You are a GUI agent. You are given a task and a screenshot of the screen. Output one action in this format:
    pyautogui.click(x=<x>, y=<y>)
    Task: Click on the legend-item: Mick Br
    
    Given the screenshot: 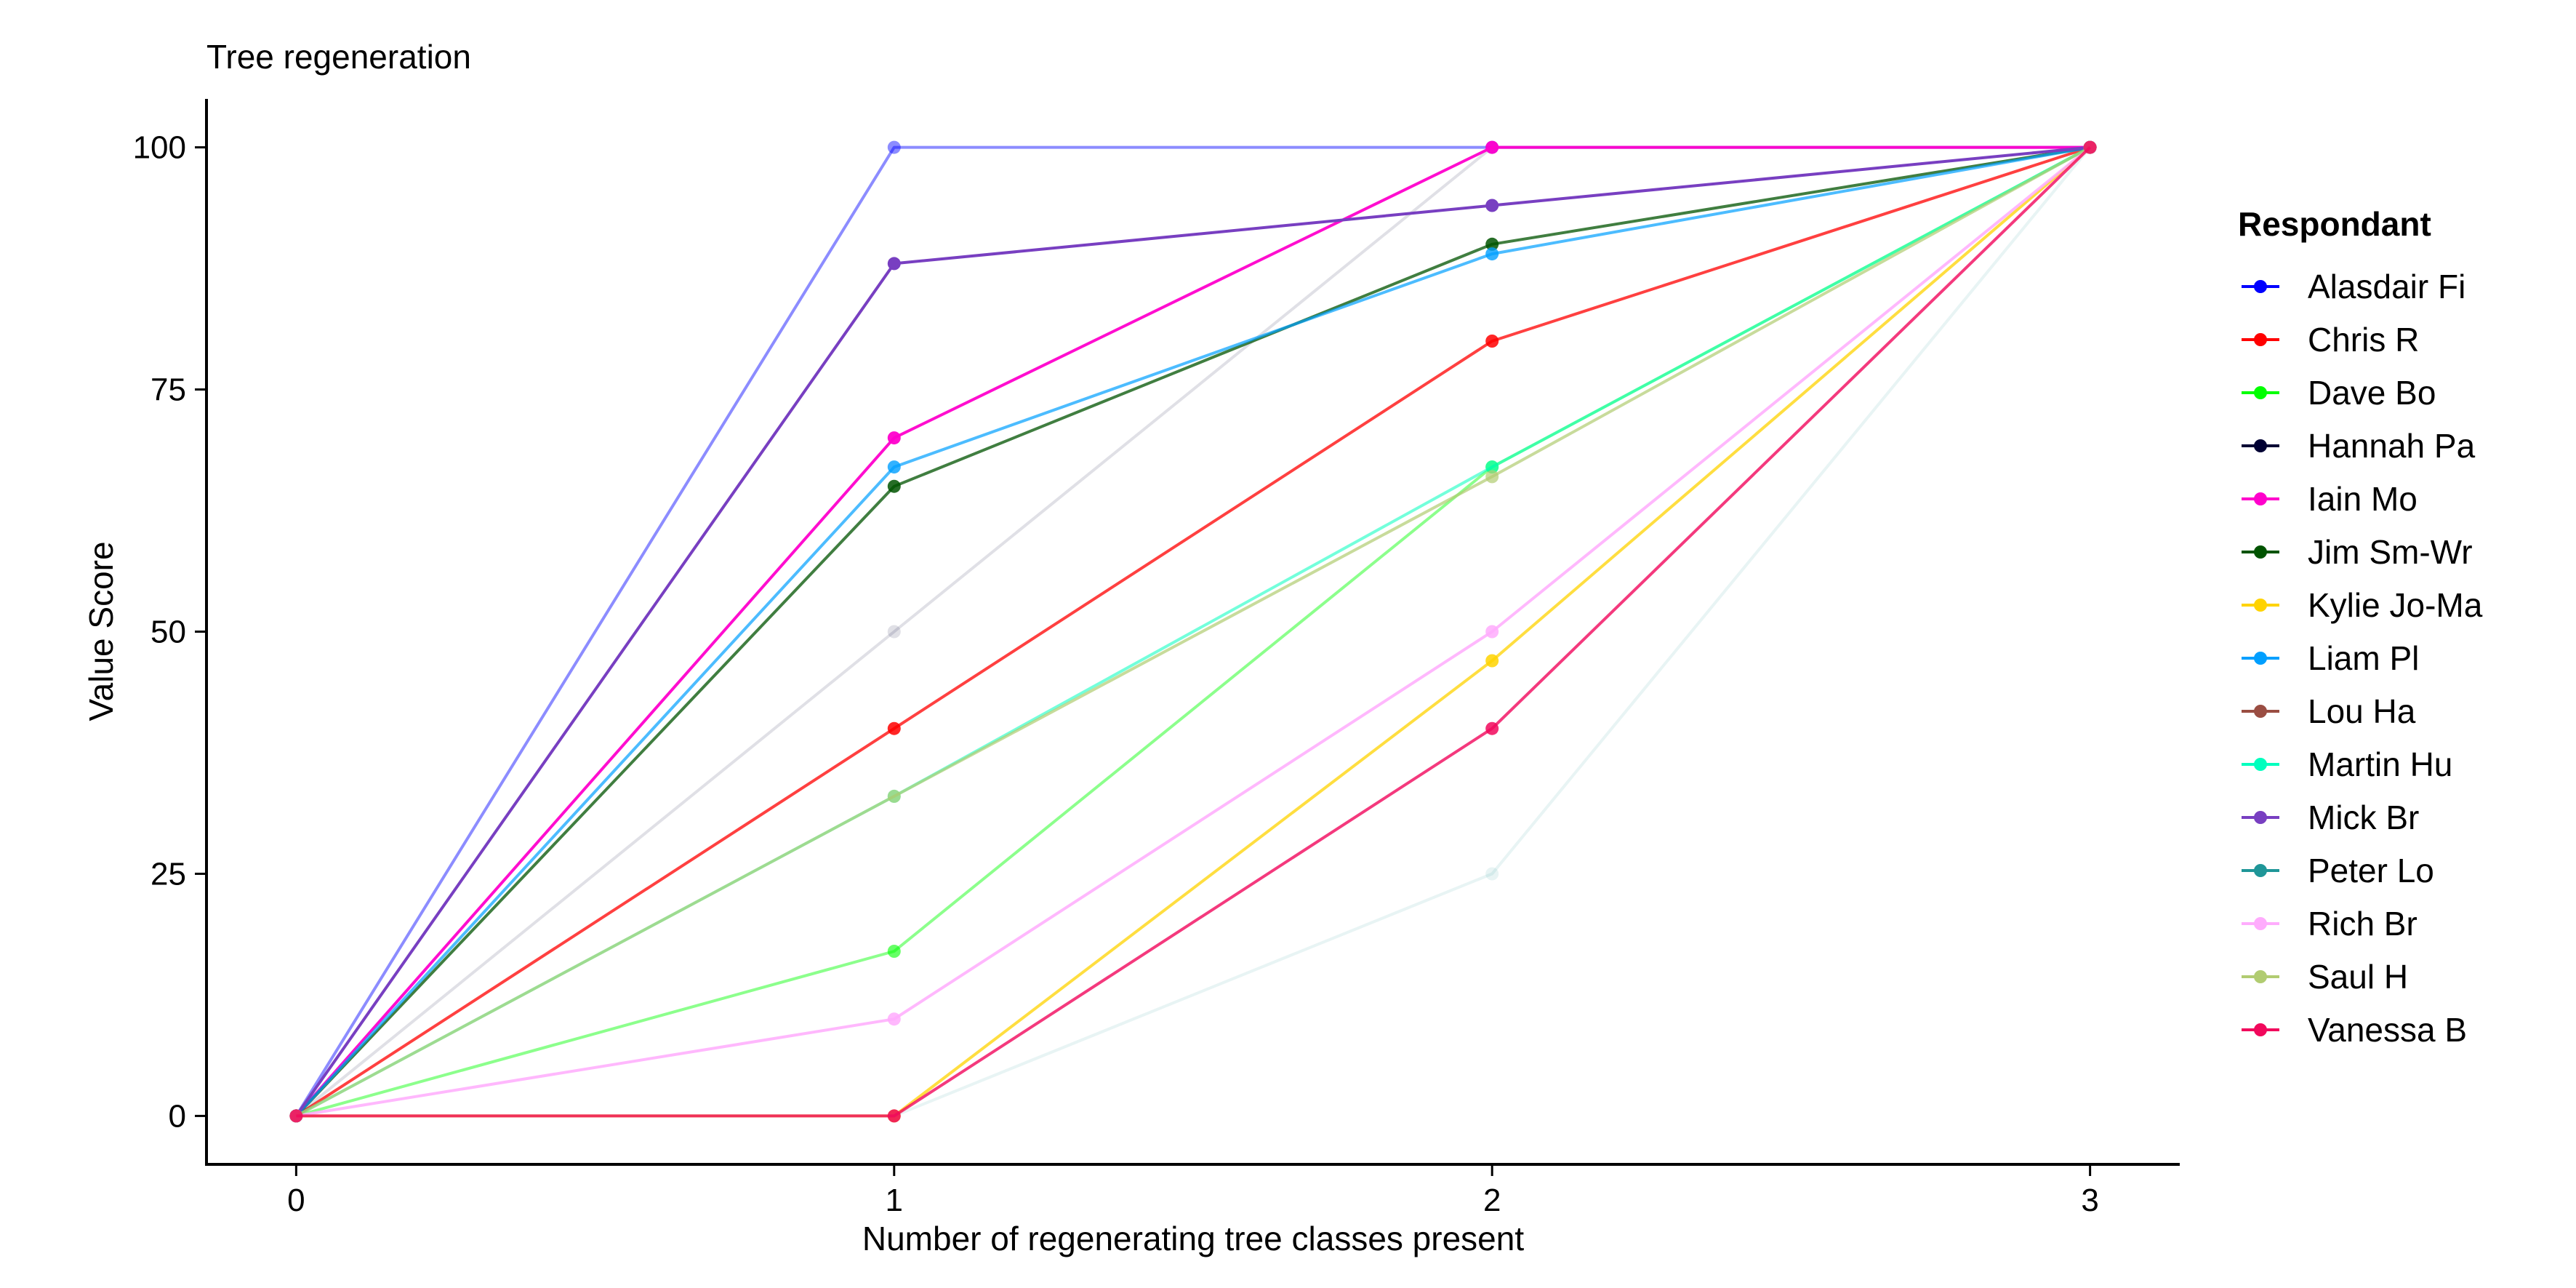 What is the action you would take?
    pyautogui.click(x=2330, y=817)
    